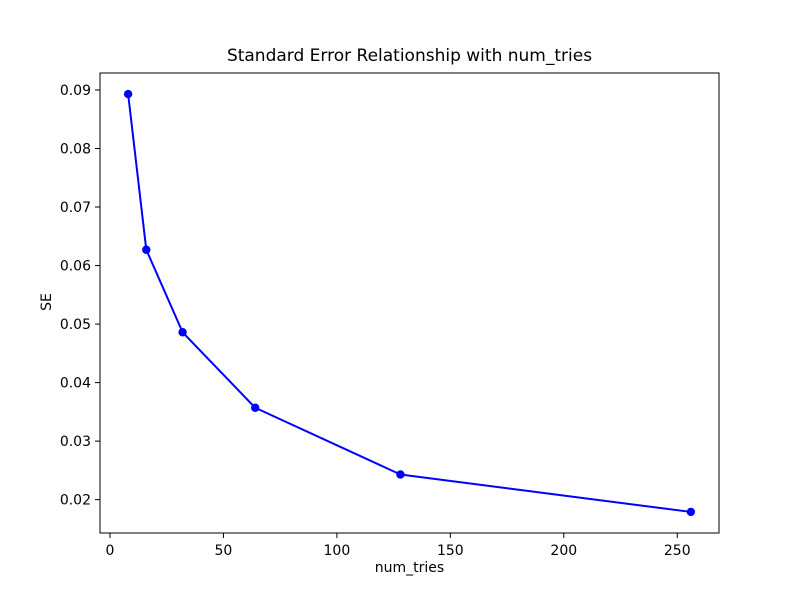  Describe the element at coordinates (450, 551) in the screenshot. I see `x-tick-label: 150` at that location.